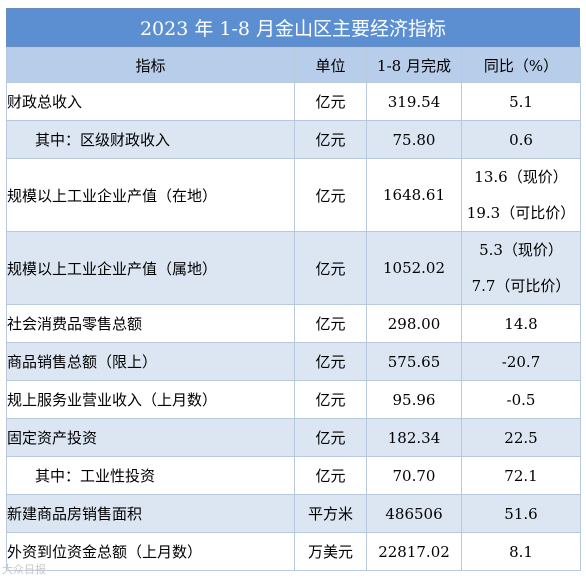  I want to click on header-yoy: 同比（%）, so click(521, 65).